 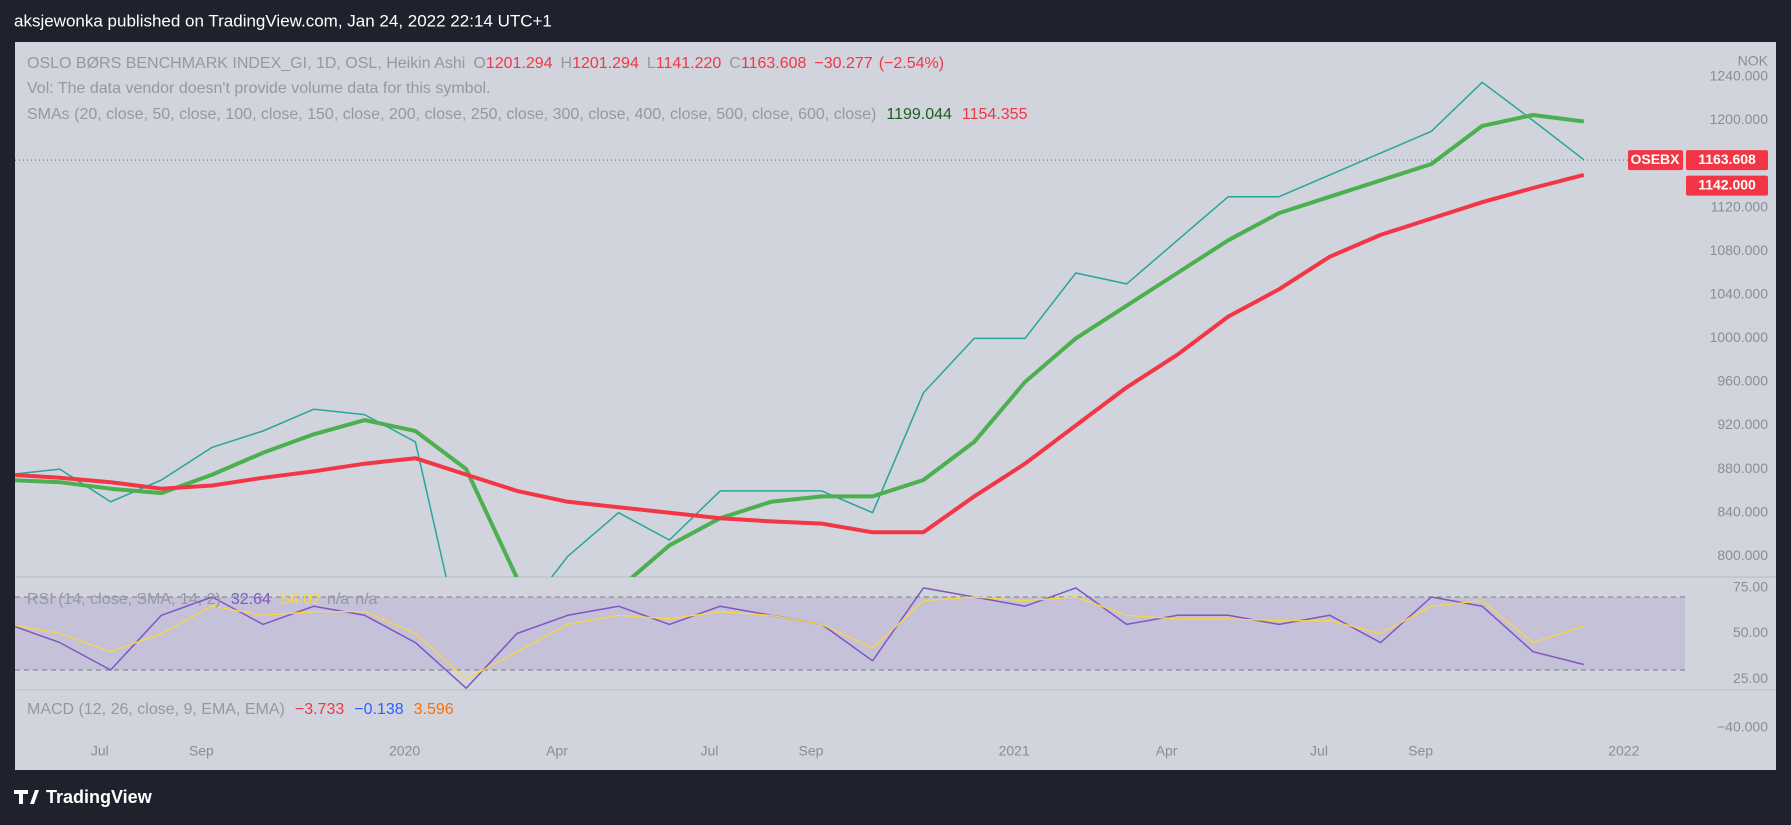 What do you see at coordinates (995, 114) in the screenshot?
I see `sma-value: 1154.355` at bounding box center [995, 114].